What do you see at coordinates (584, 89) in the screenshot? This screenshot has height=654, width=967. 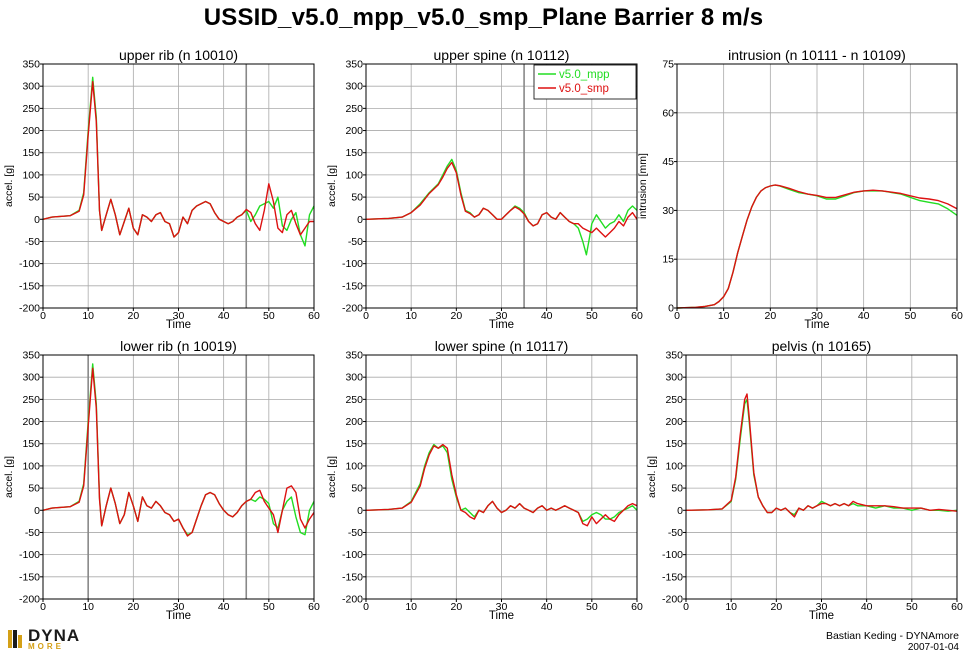 I see `legend-label: v5.0_smp` at bounding box center [584, 89].